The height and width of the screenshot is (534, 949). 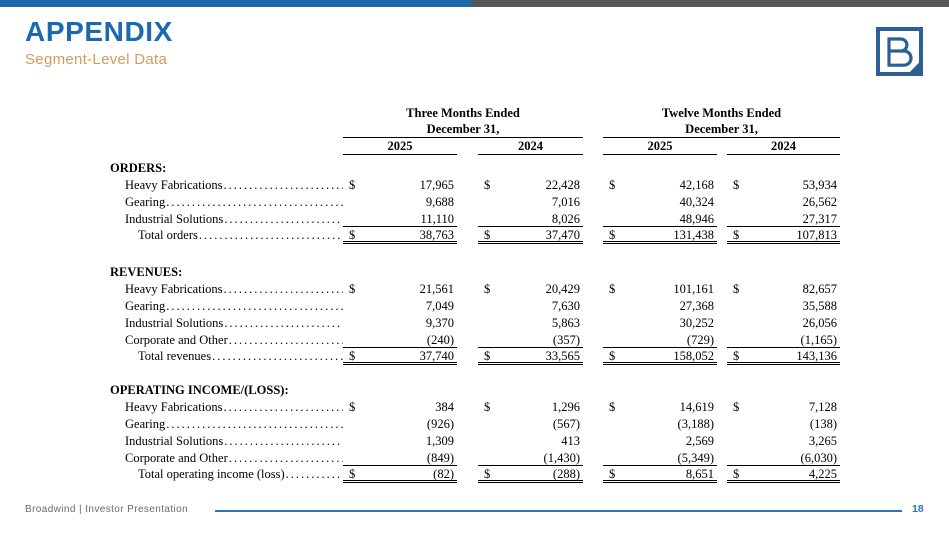 What do you see at coordinates (530, 147) in the screenshot?
I see `year-column-header: 2024` at bounding box center [530, 147].